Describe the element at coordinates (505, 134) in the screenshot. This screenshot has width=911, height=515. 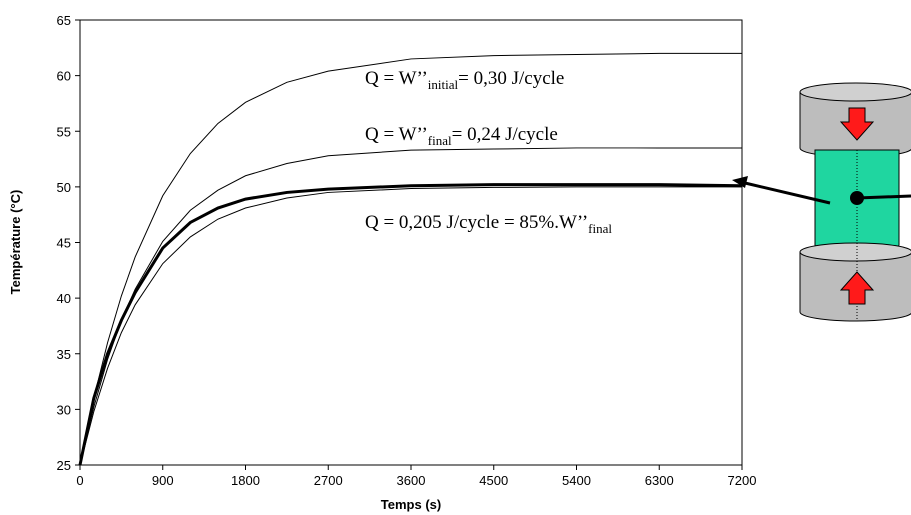
I see `annotation-tail: = 0,24 J/cycle` at that location.